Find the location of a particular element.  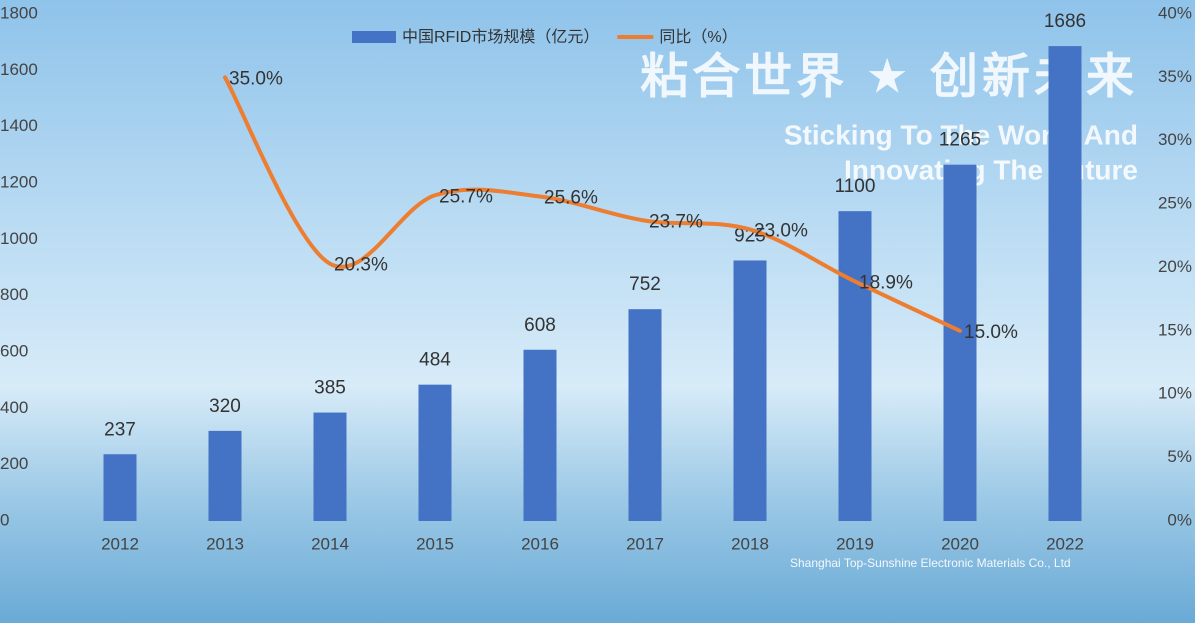

slogan-en: Innovating The Future is located at coordinates (991, 169).